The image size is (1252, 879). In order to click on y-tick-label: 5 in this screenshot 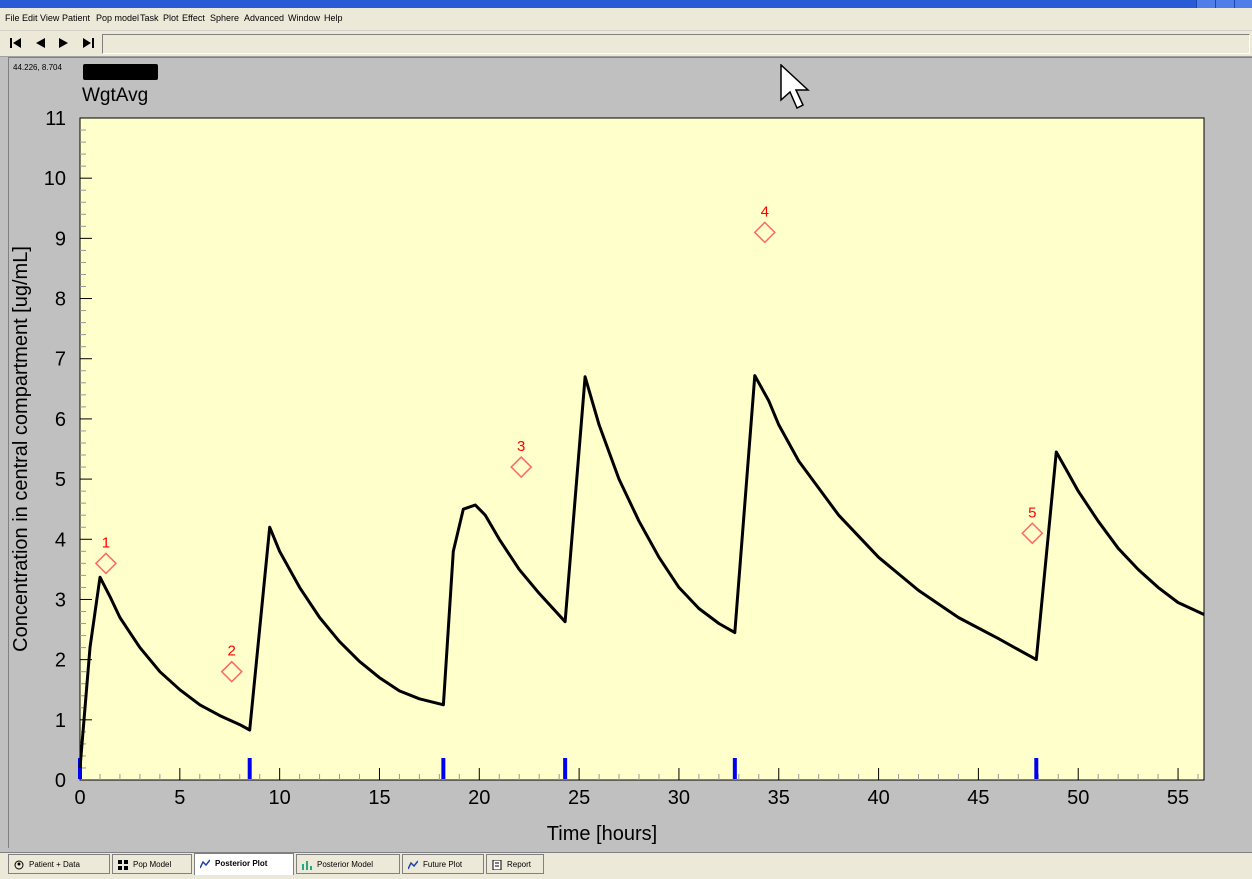, I will do `click(60, 480)`.